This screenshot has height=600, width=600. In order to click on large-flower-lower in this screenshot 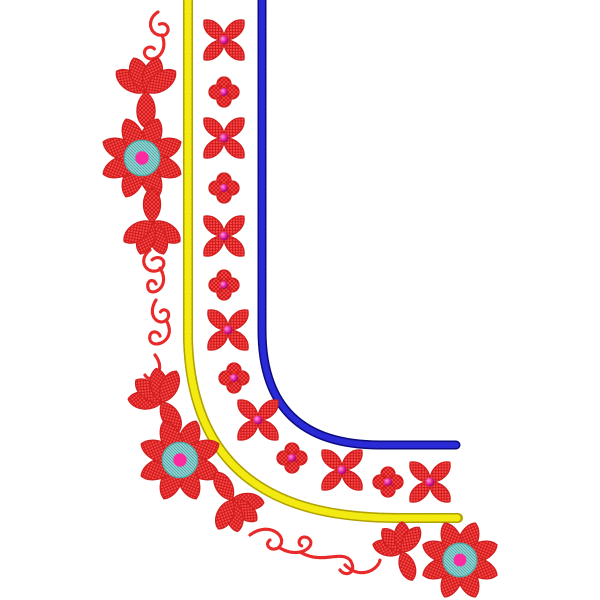, I will do `click(180, 460)`.